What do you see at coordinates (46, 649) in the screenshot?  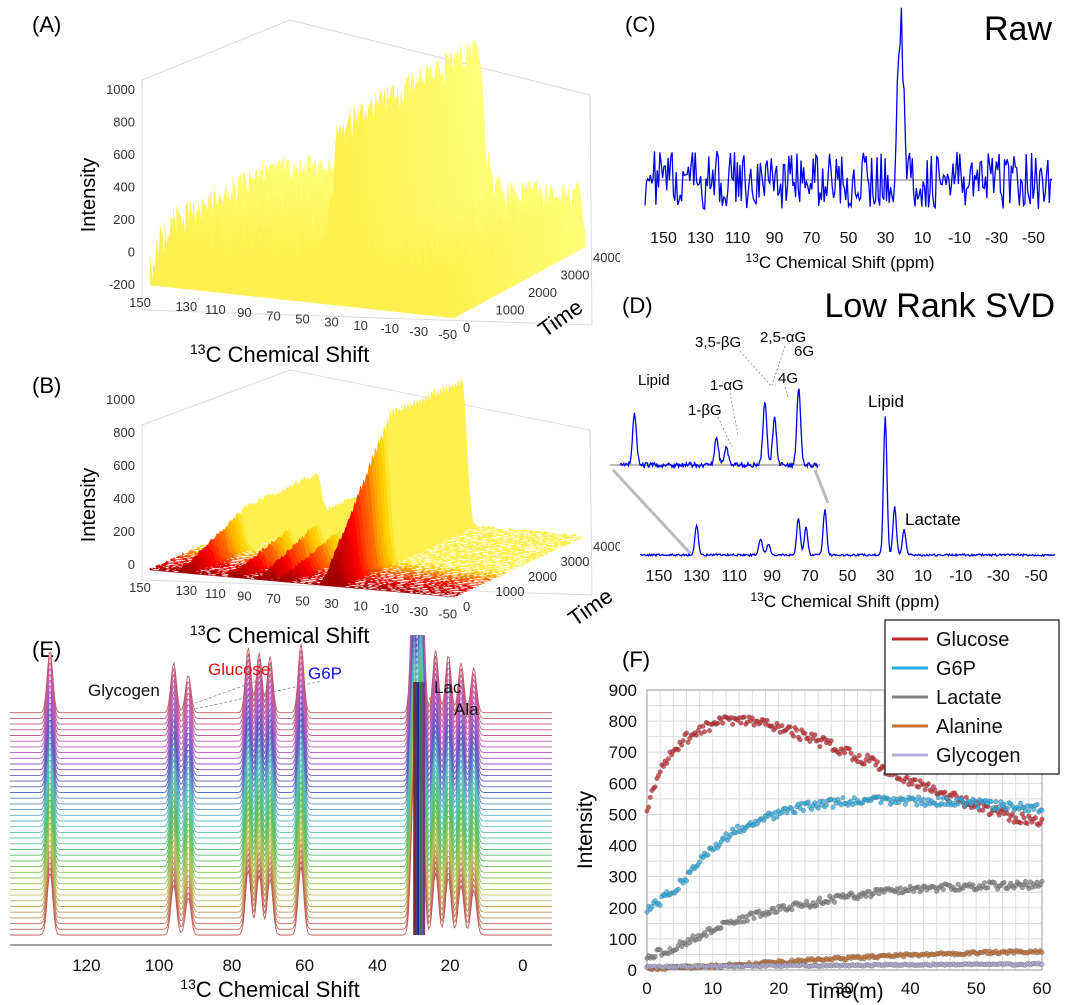 I see `panel-e-label: (E)` at bounding box center [46, 649].